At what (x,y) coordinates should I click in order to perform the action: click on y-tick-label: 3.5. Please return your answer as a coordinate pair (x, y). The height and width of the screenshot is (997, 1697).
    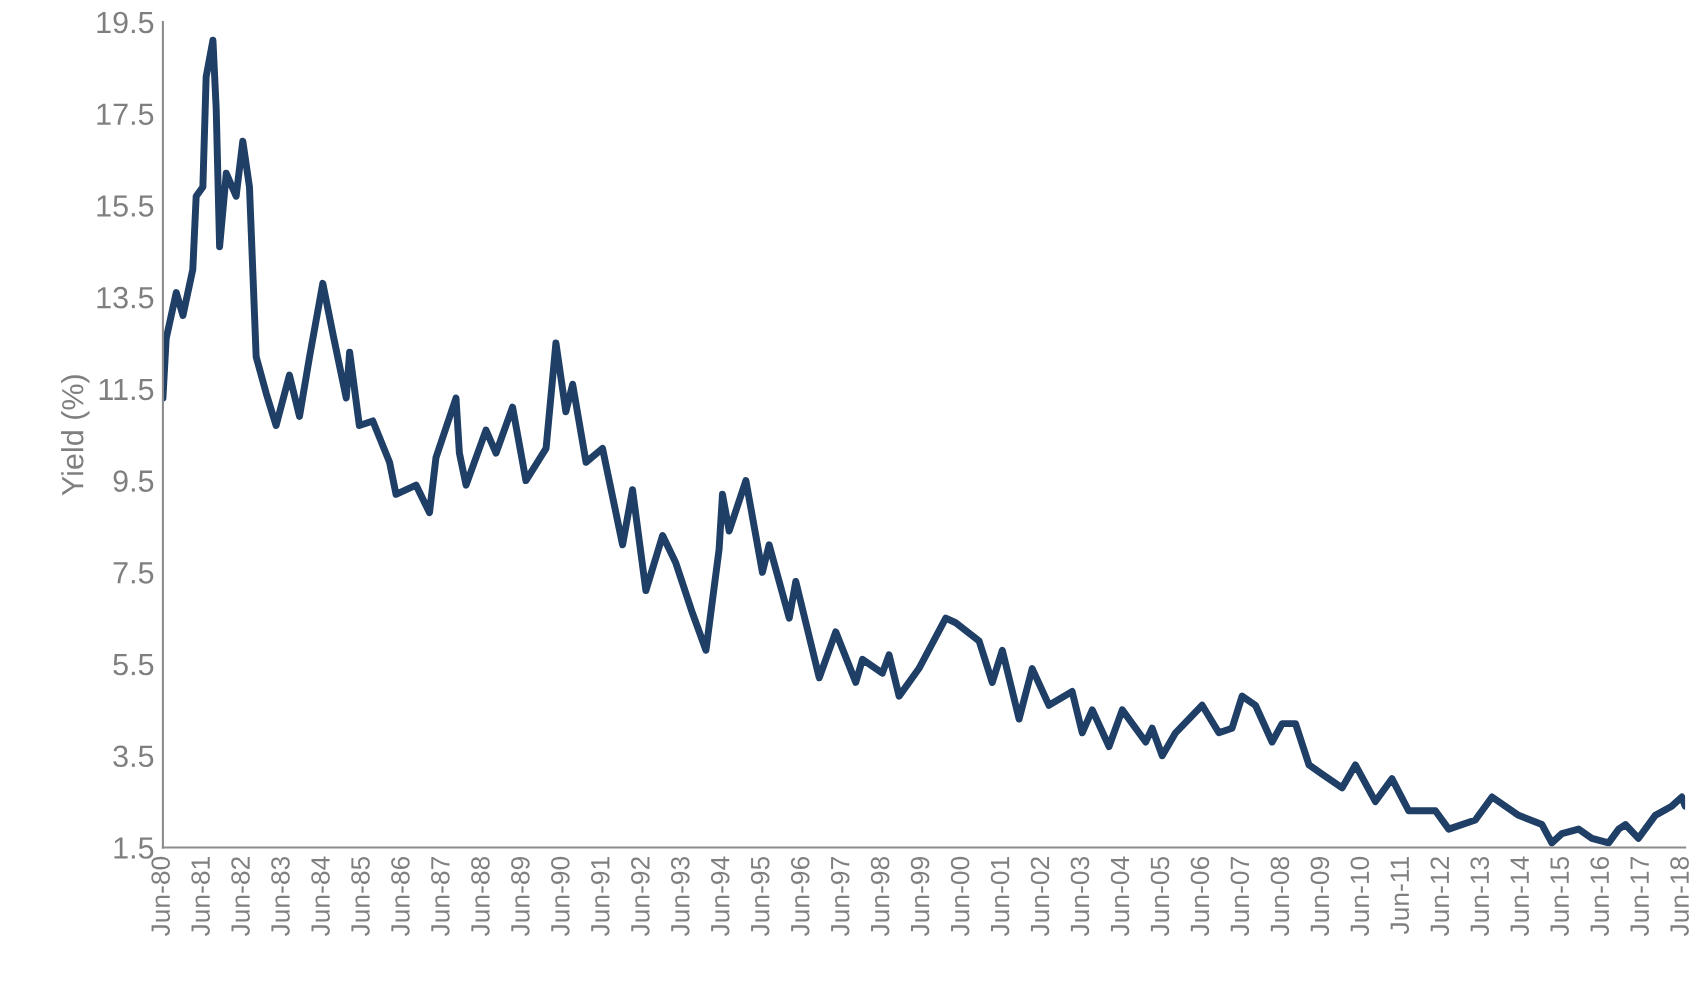
    Looking at the image, I should click on (133, 756).